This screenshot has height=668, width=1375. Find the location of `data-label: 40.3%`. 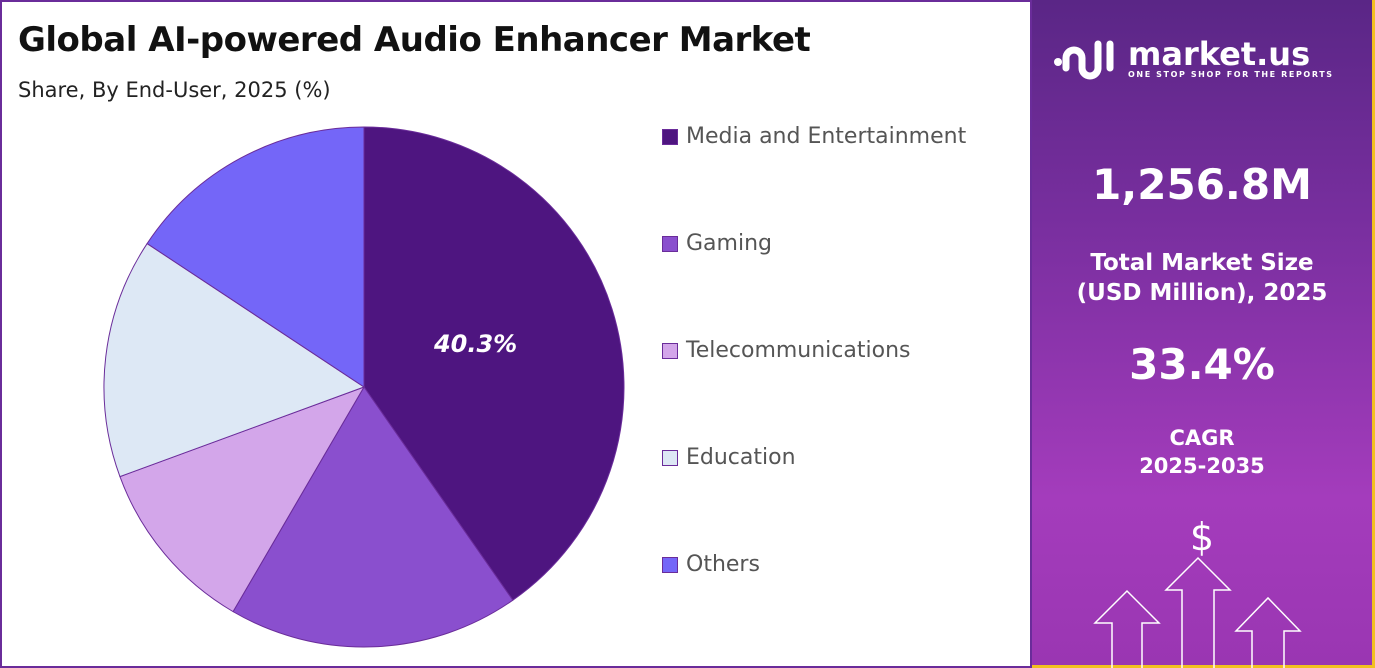

data-label: 40.3% is located at coordinates (475, 344).